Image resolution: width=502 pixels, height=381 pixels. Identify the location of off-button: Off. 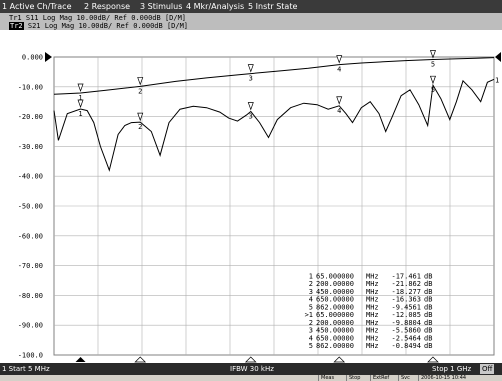
(487, 369).